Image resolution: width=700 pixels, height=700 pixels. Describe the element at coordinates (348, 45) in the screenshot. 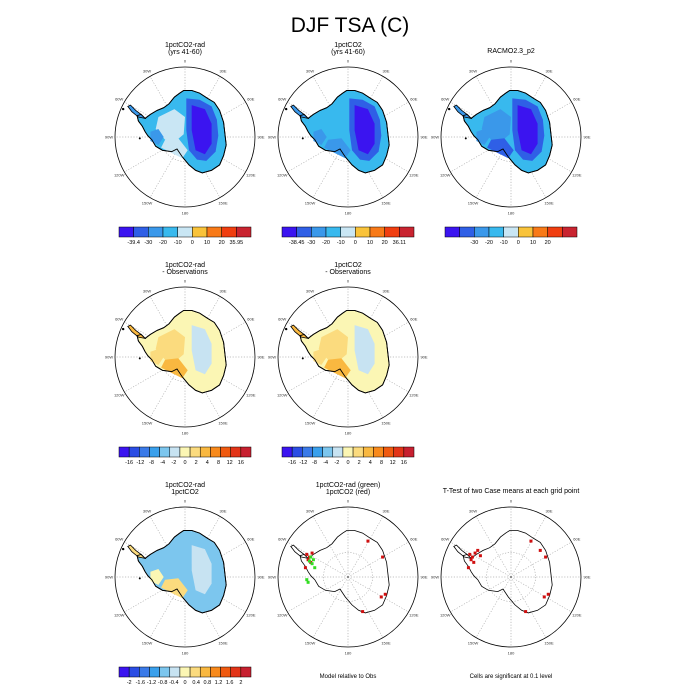

I see `panel-title: 1pctCO2` at that location.